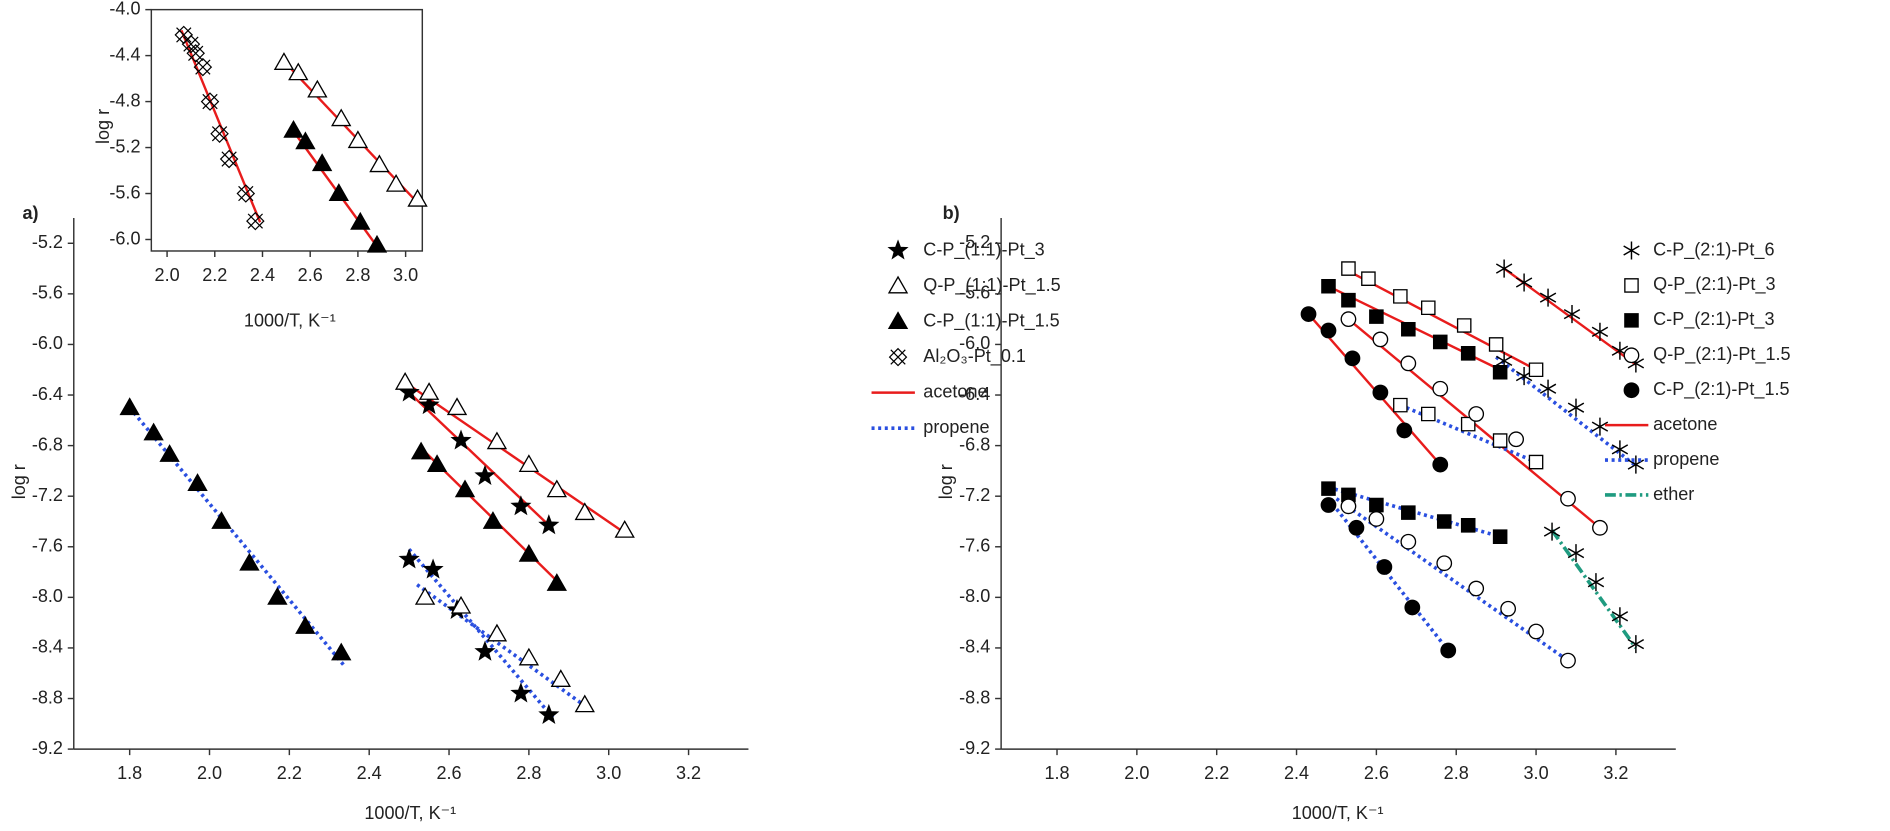 Image resolution: width=1890 pixels, height=831 pixels. I want to click on y-tick-label: -8.8, so click(47, 697).